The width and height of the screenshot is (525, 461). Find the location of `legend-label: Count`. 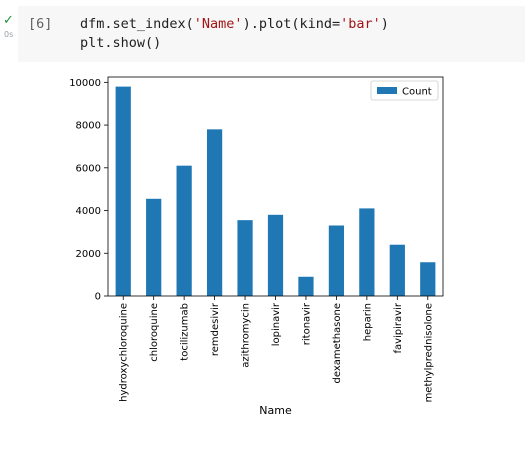

legend-label: Count is located at coordinates (417, 92).